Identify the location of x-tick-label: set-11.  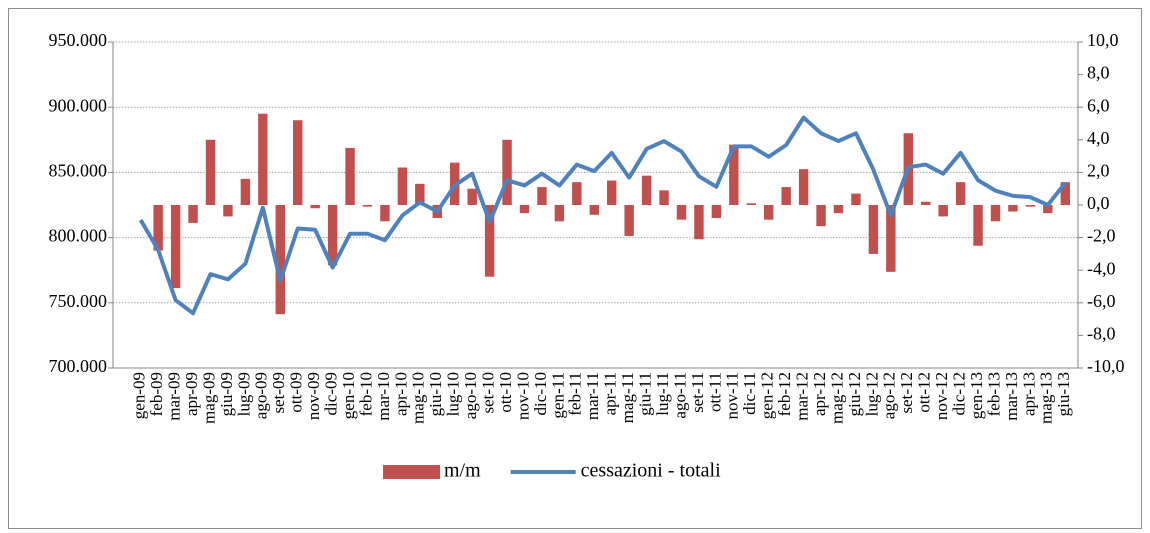
(697, 392).